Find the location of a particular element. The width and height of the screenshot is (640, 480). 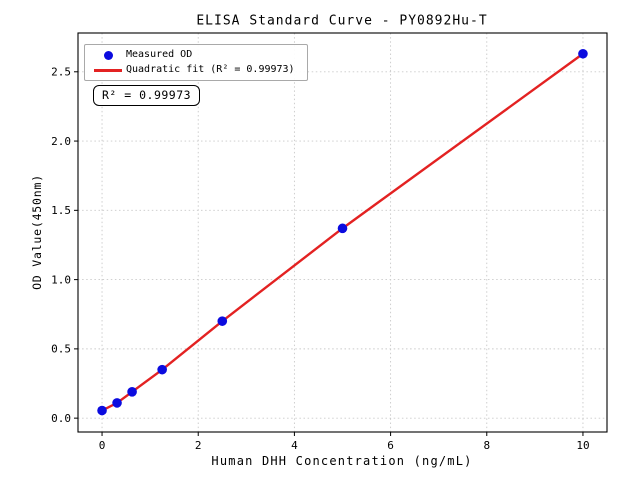

x-tick-label: 2 is located at coordinates (198, 445).